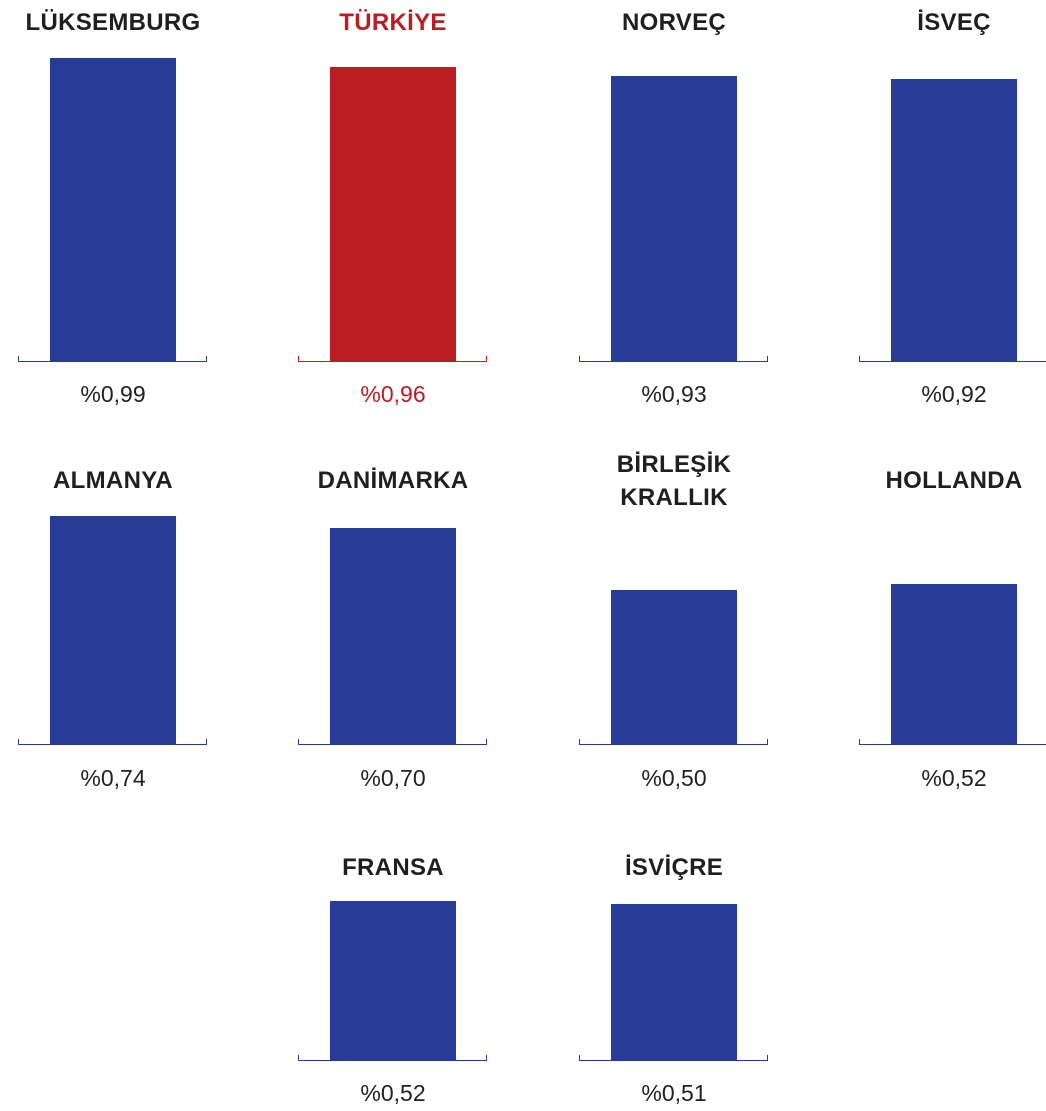 The height and width of the screenshot is (1111, 1046). What do you see at coordinates (674, 22) in the screenshot?
I see `country-label: NORVEÇ` at bounding box center [674, 22].